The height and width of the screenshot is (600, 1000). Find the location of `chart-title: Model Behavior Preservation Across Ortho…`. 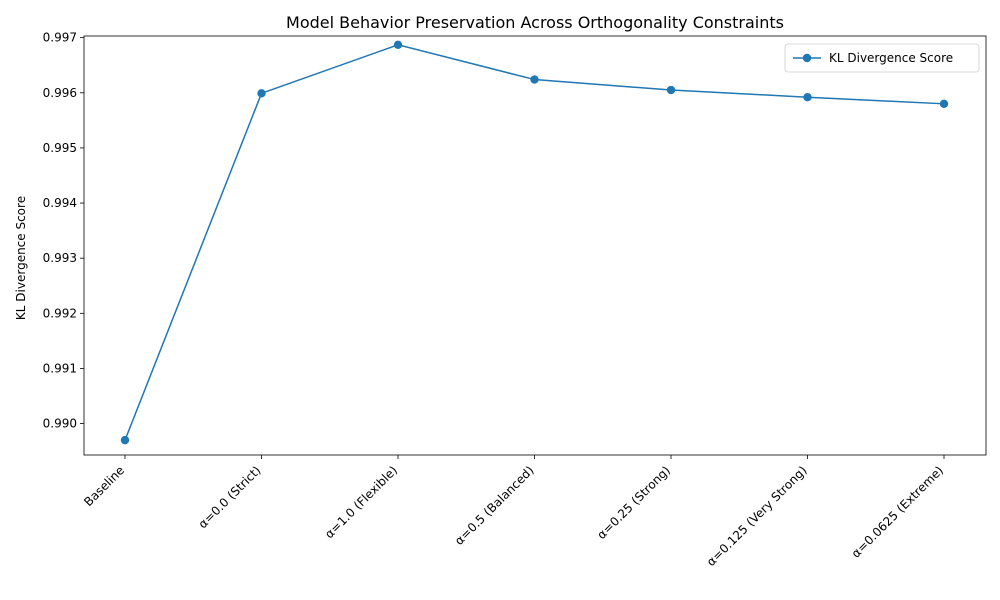

chart-title: Model Behavior Preservation Across Ortho… is located at coordinates (535, 22).